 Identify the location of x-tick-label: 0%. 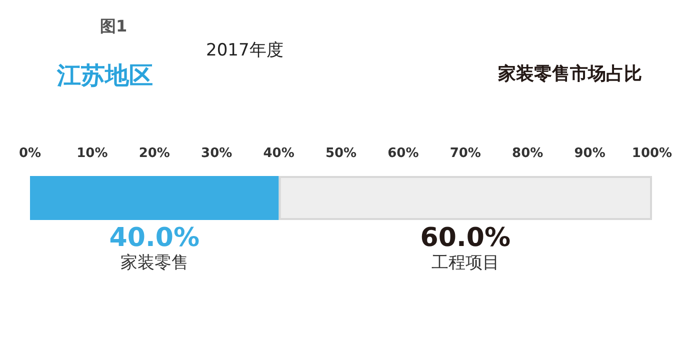
(30, 153).